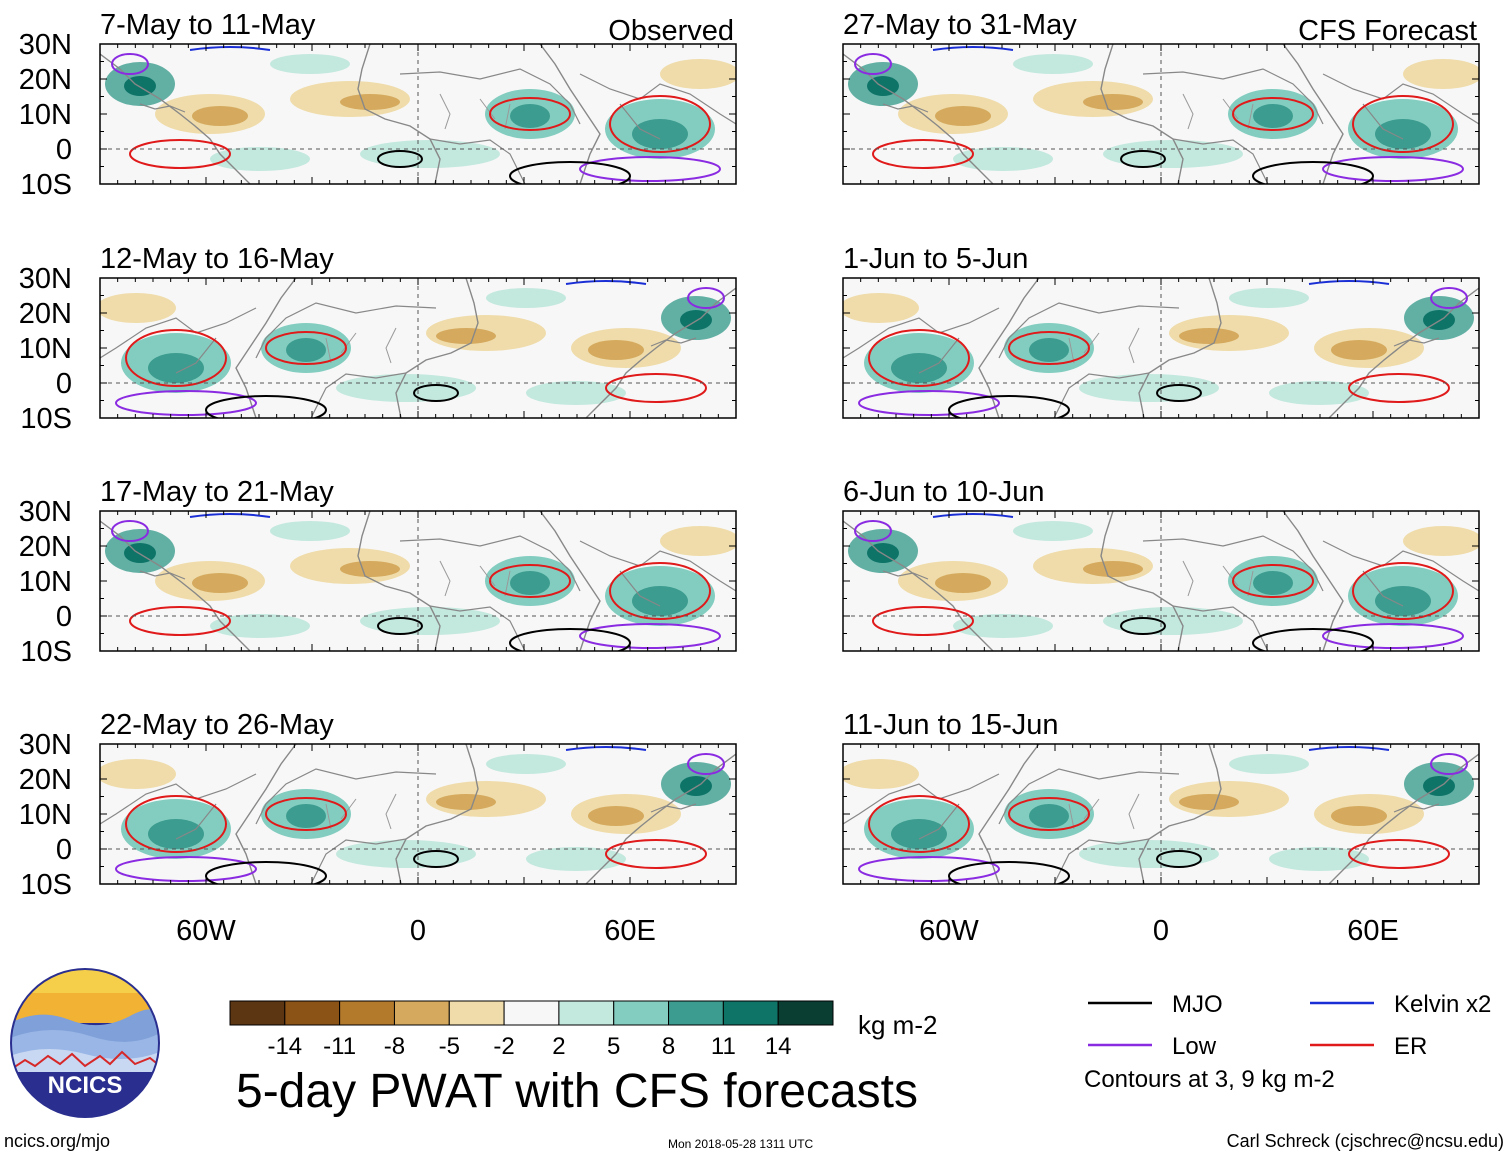 This screenshot has width=1510, height=1158. I want to click on panel-period-label: 12-May to 16-May, so click(217, 259).